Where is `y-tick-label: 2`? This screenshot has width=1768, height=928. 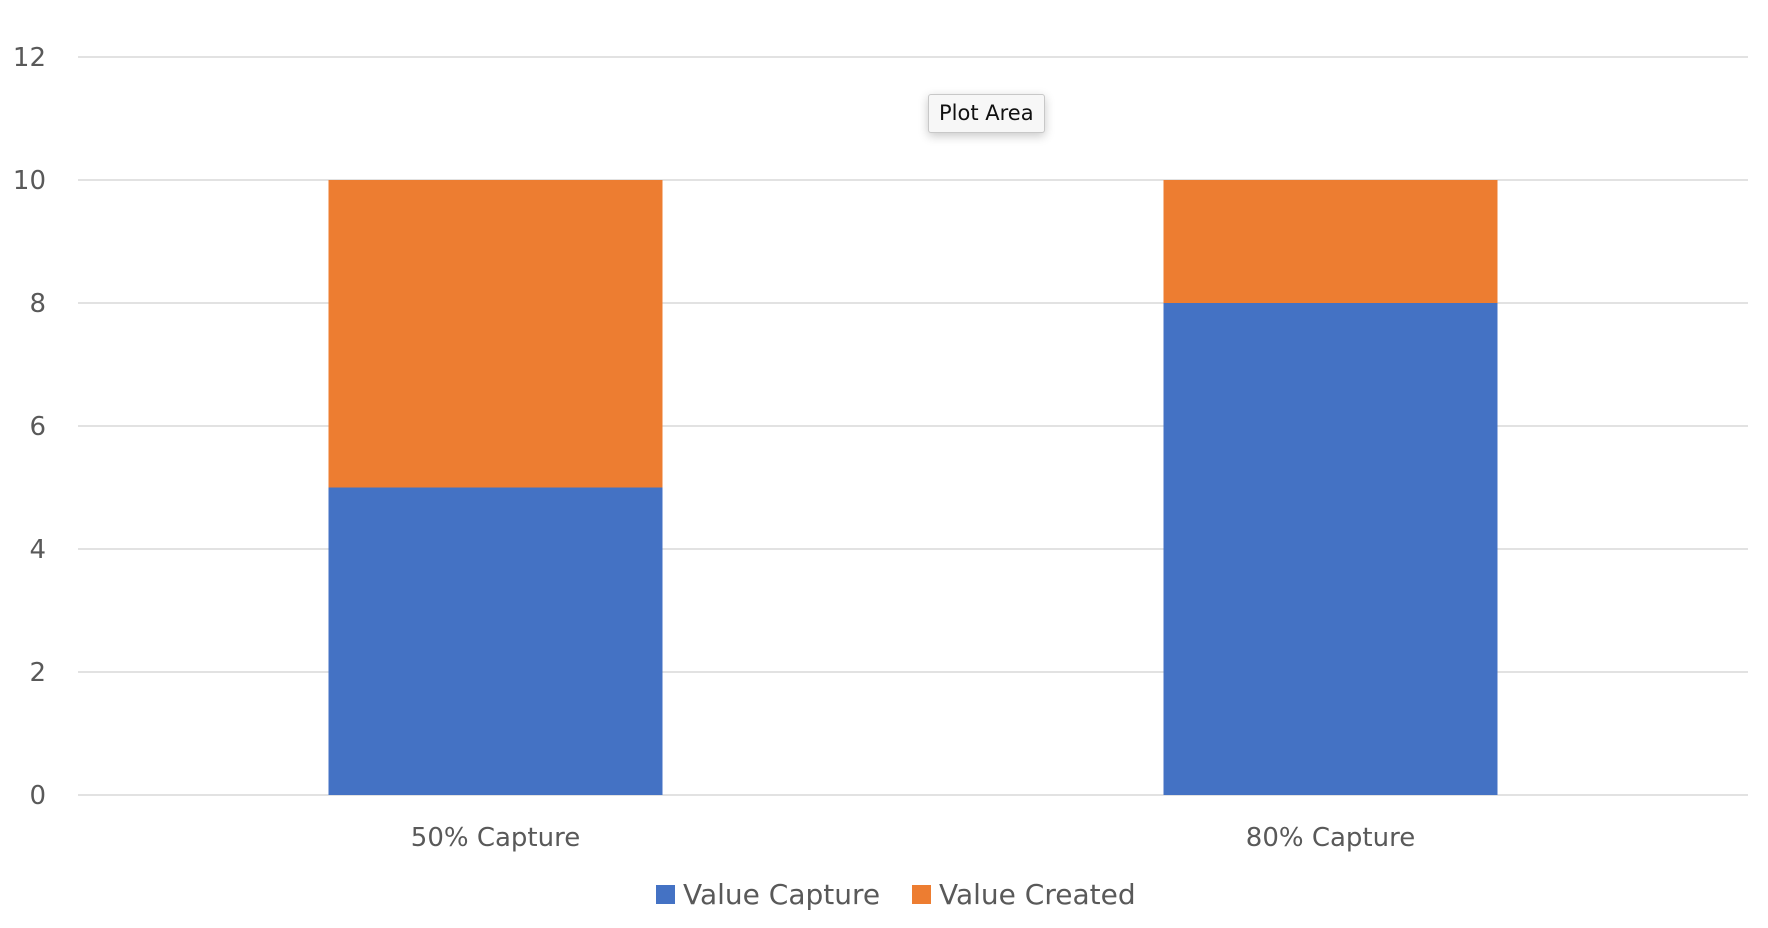 y-tick-label: 2 is located at coordinates (37, 673).